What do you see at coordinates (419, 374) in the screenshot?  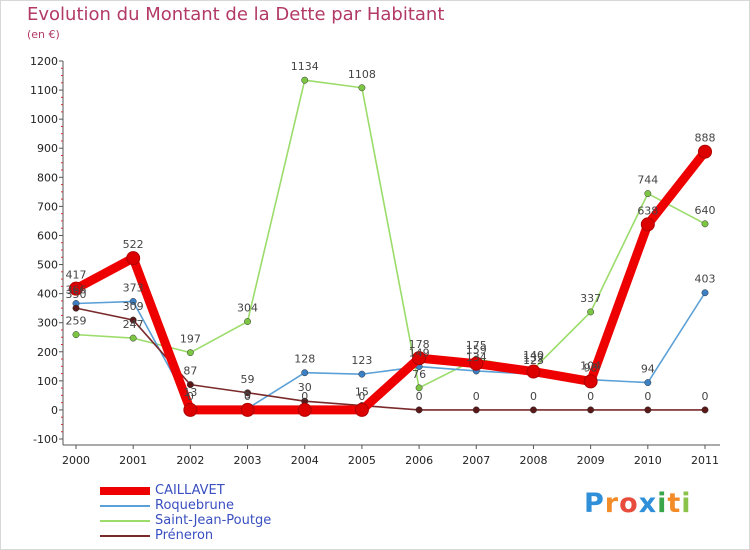 I see `data-label-saint-jean-poutge: 76` at bounding box center [419, 374].